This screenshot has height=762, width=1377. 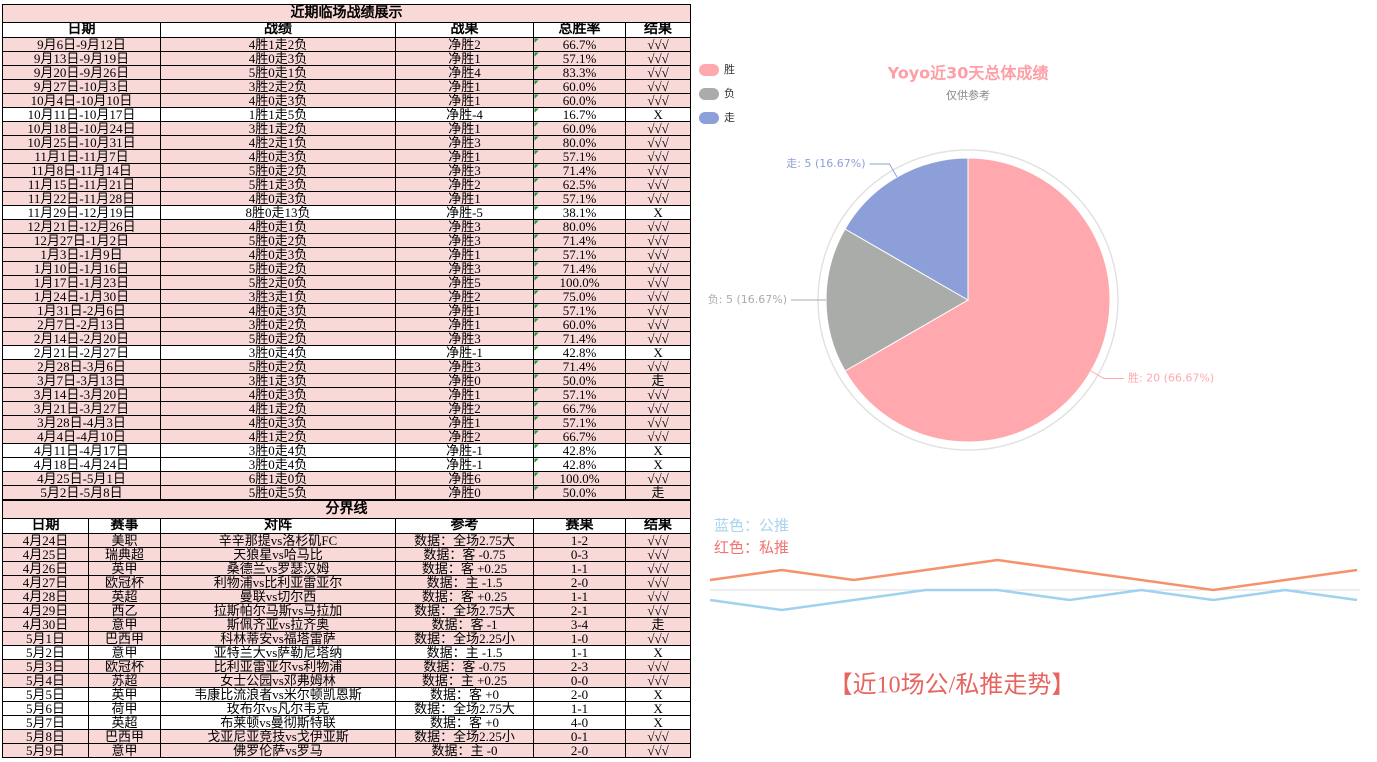 I want to click on table-cell: 50.0%, so click(x=579, y=492).